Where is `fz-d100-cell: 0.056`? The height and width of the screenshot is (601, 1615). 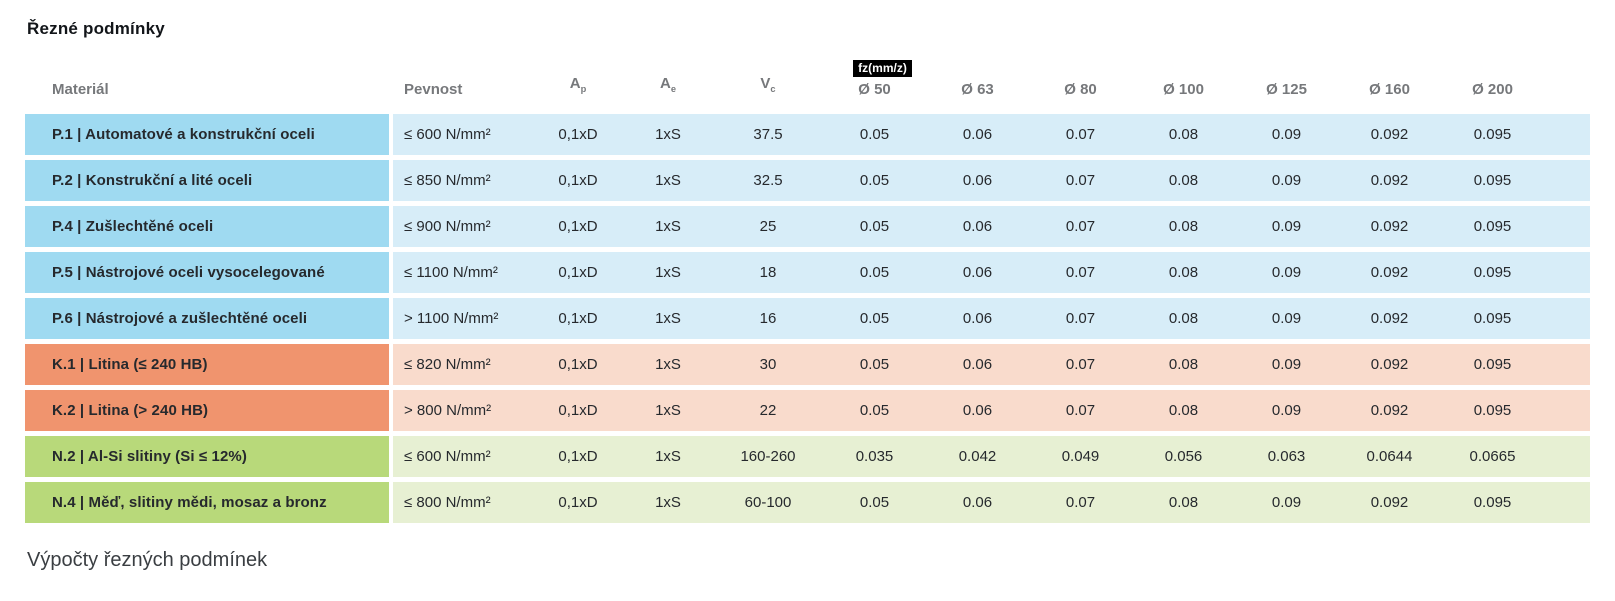 fz-d100-cell: 0.056 is located at coordinates (1183, 456).